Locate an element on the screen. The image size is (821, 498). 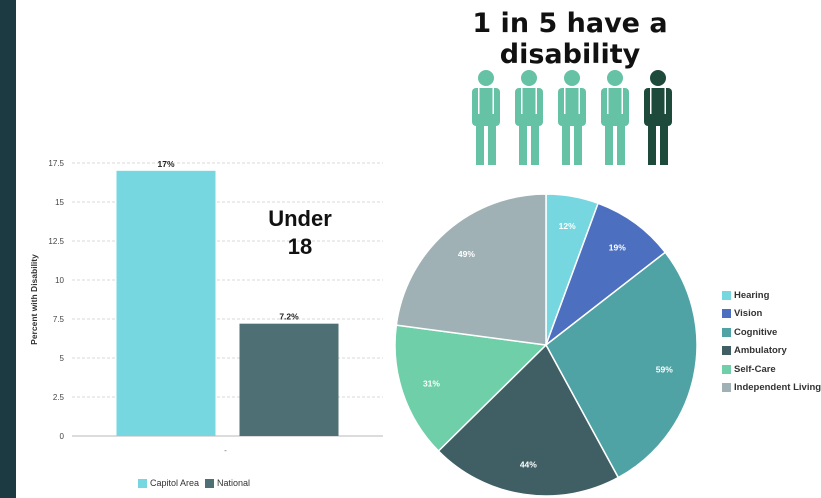
legend-label: Cognitive is located at coordinates (756, 332).